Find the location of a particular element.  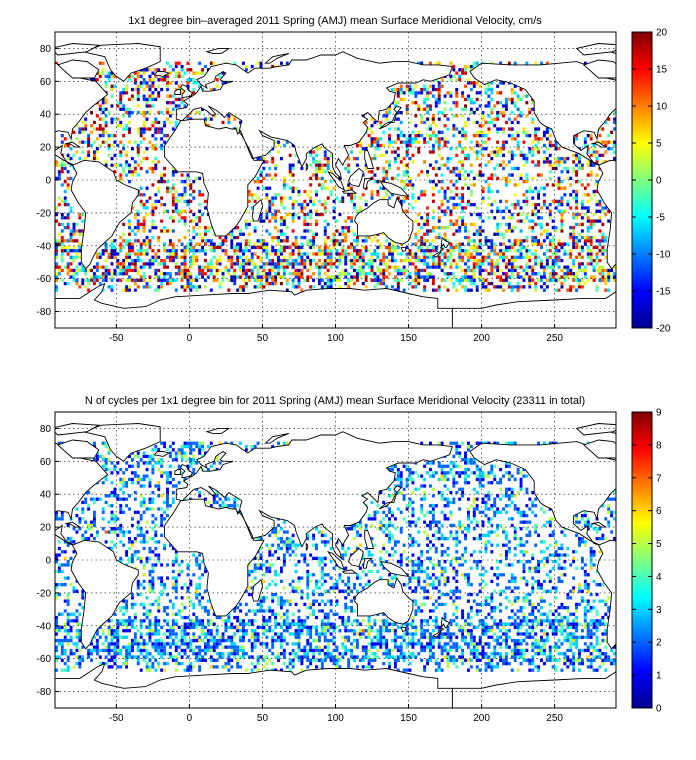

tasmania-land is located at coordinates (403, 249).